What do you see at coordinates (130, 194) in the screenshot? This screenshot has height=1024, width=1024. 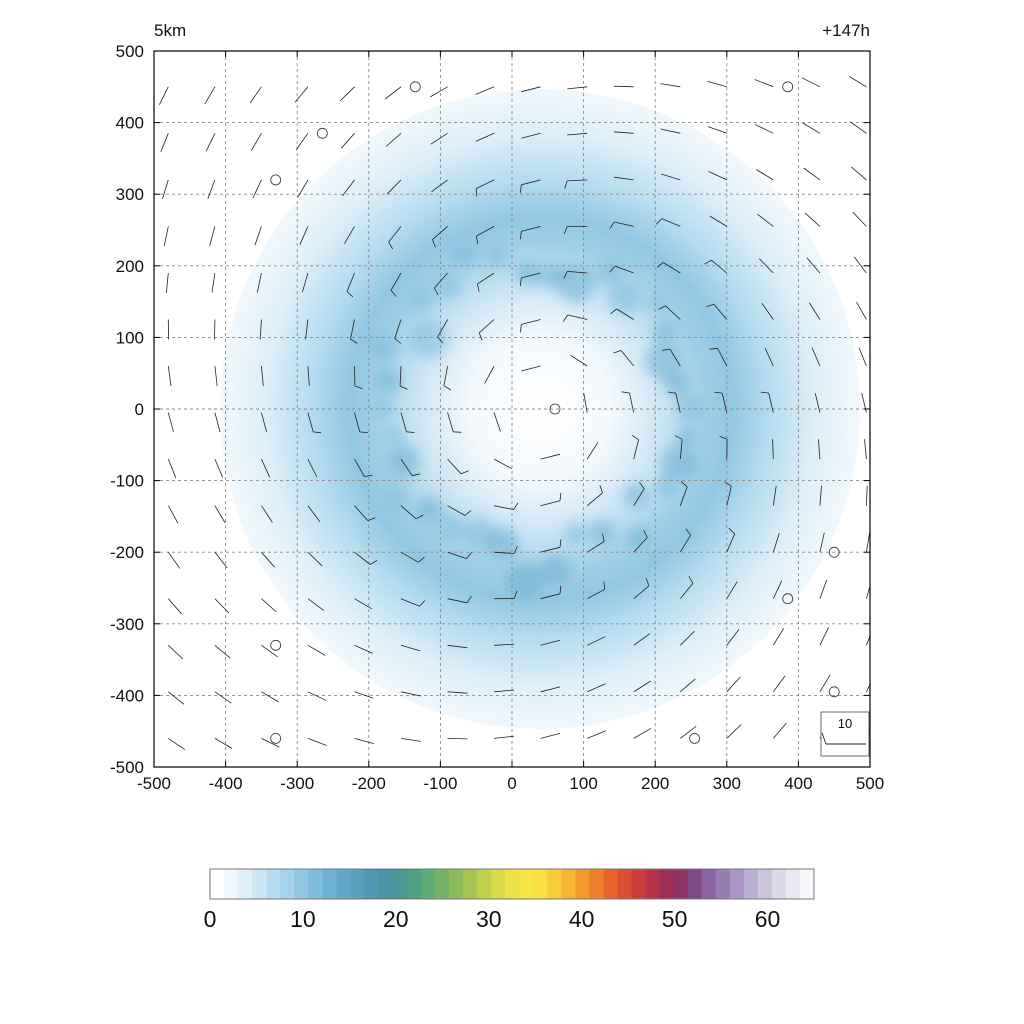 I see `y-tick-label: 300` at bounding box center [130, 194].